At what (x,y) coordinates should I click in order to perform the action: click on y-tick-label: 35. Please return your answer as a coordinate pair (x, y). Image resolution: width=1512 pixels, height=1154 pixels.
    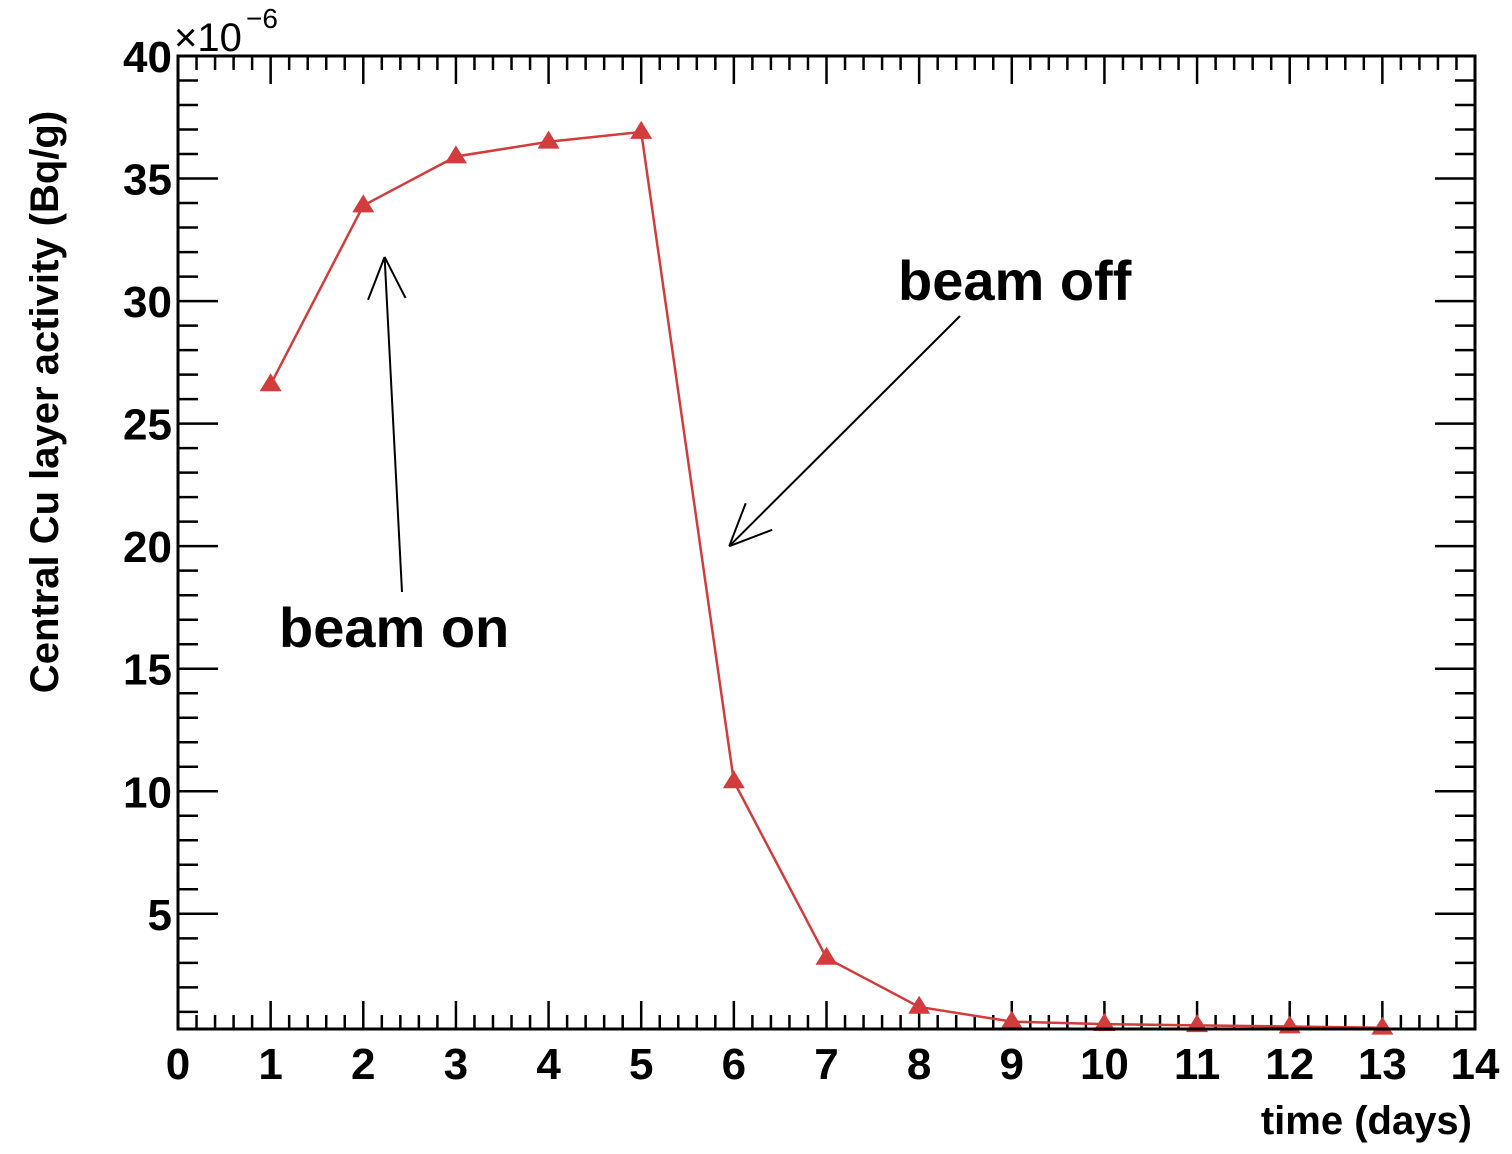
    Looking at the image, I should click on (147, 180).